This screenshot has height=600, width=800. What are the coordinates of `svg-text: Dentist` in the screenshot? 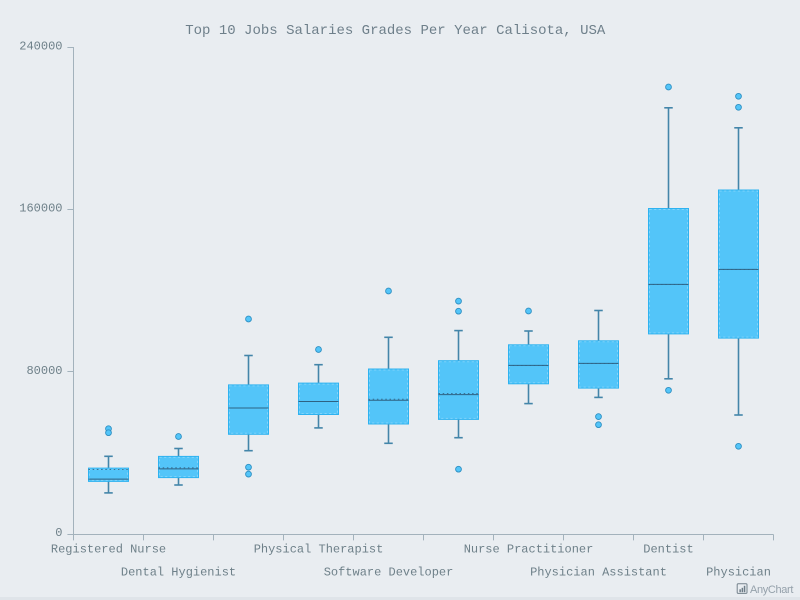 It's located at (668, 550).